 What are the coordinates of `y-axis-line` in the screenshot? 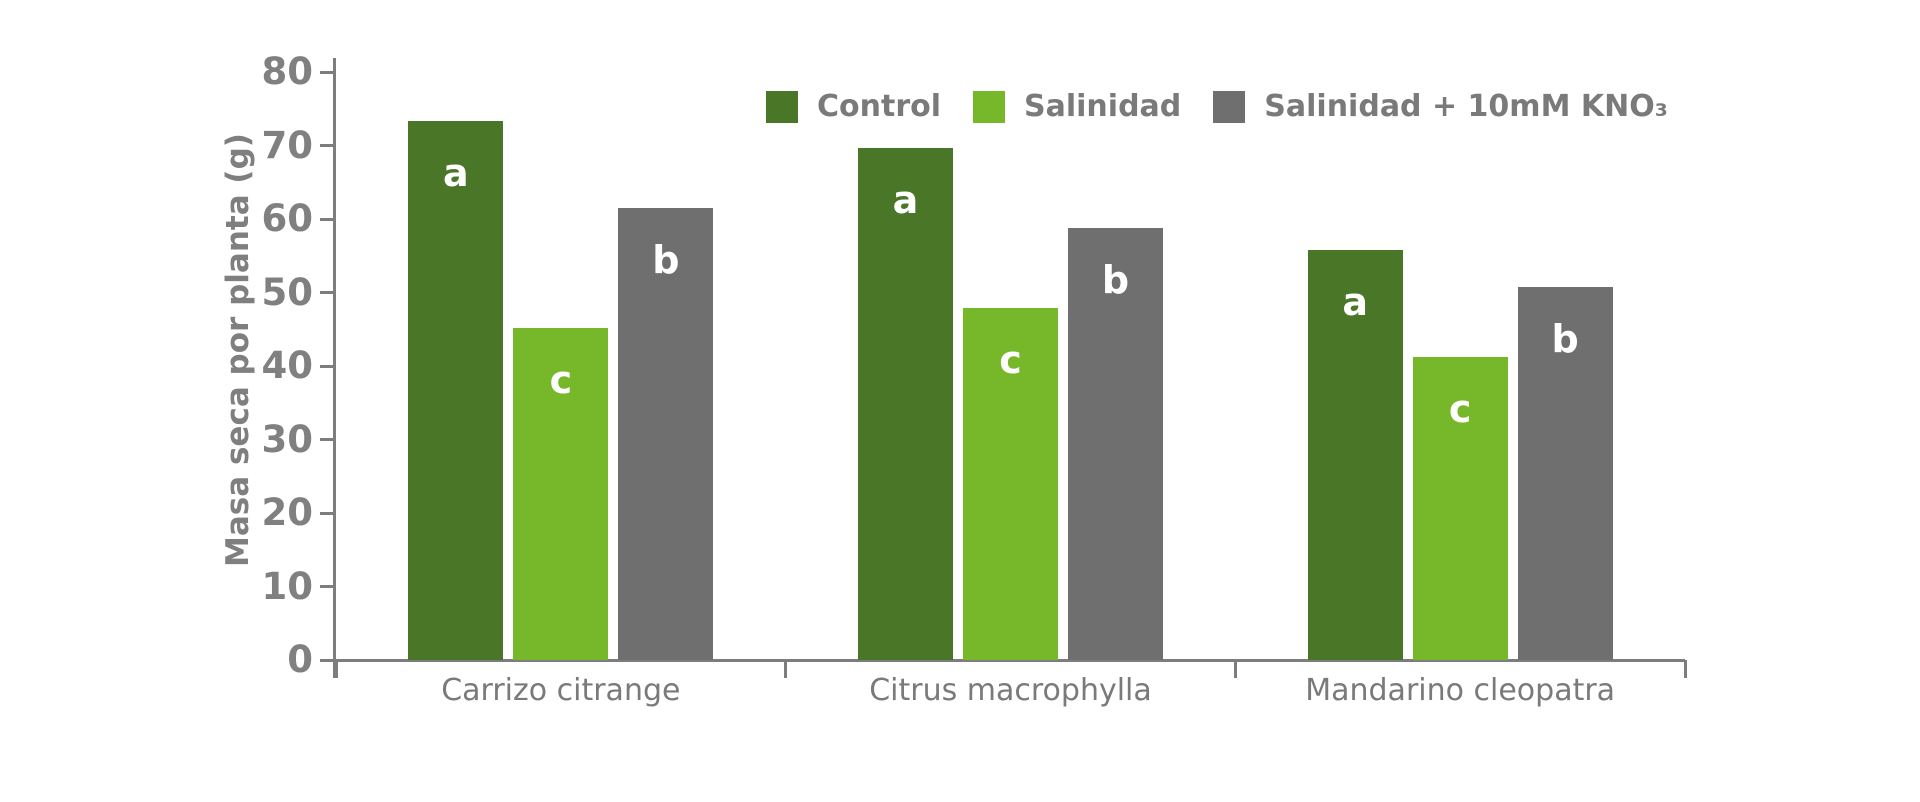 It's located at (334, 368).